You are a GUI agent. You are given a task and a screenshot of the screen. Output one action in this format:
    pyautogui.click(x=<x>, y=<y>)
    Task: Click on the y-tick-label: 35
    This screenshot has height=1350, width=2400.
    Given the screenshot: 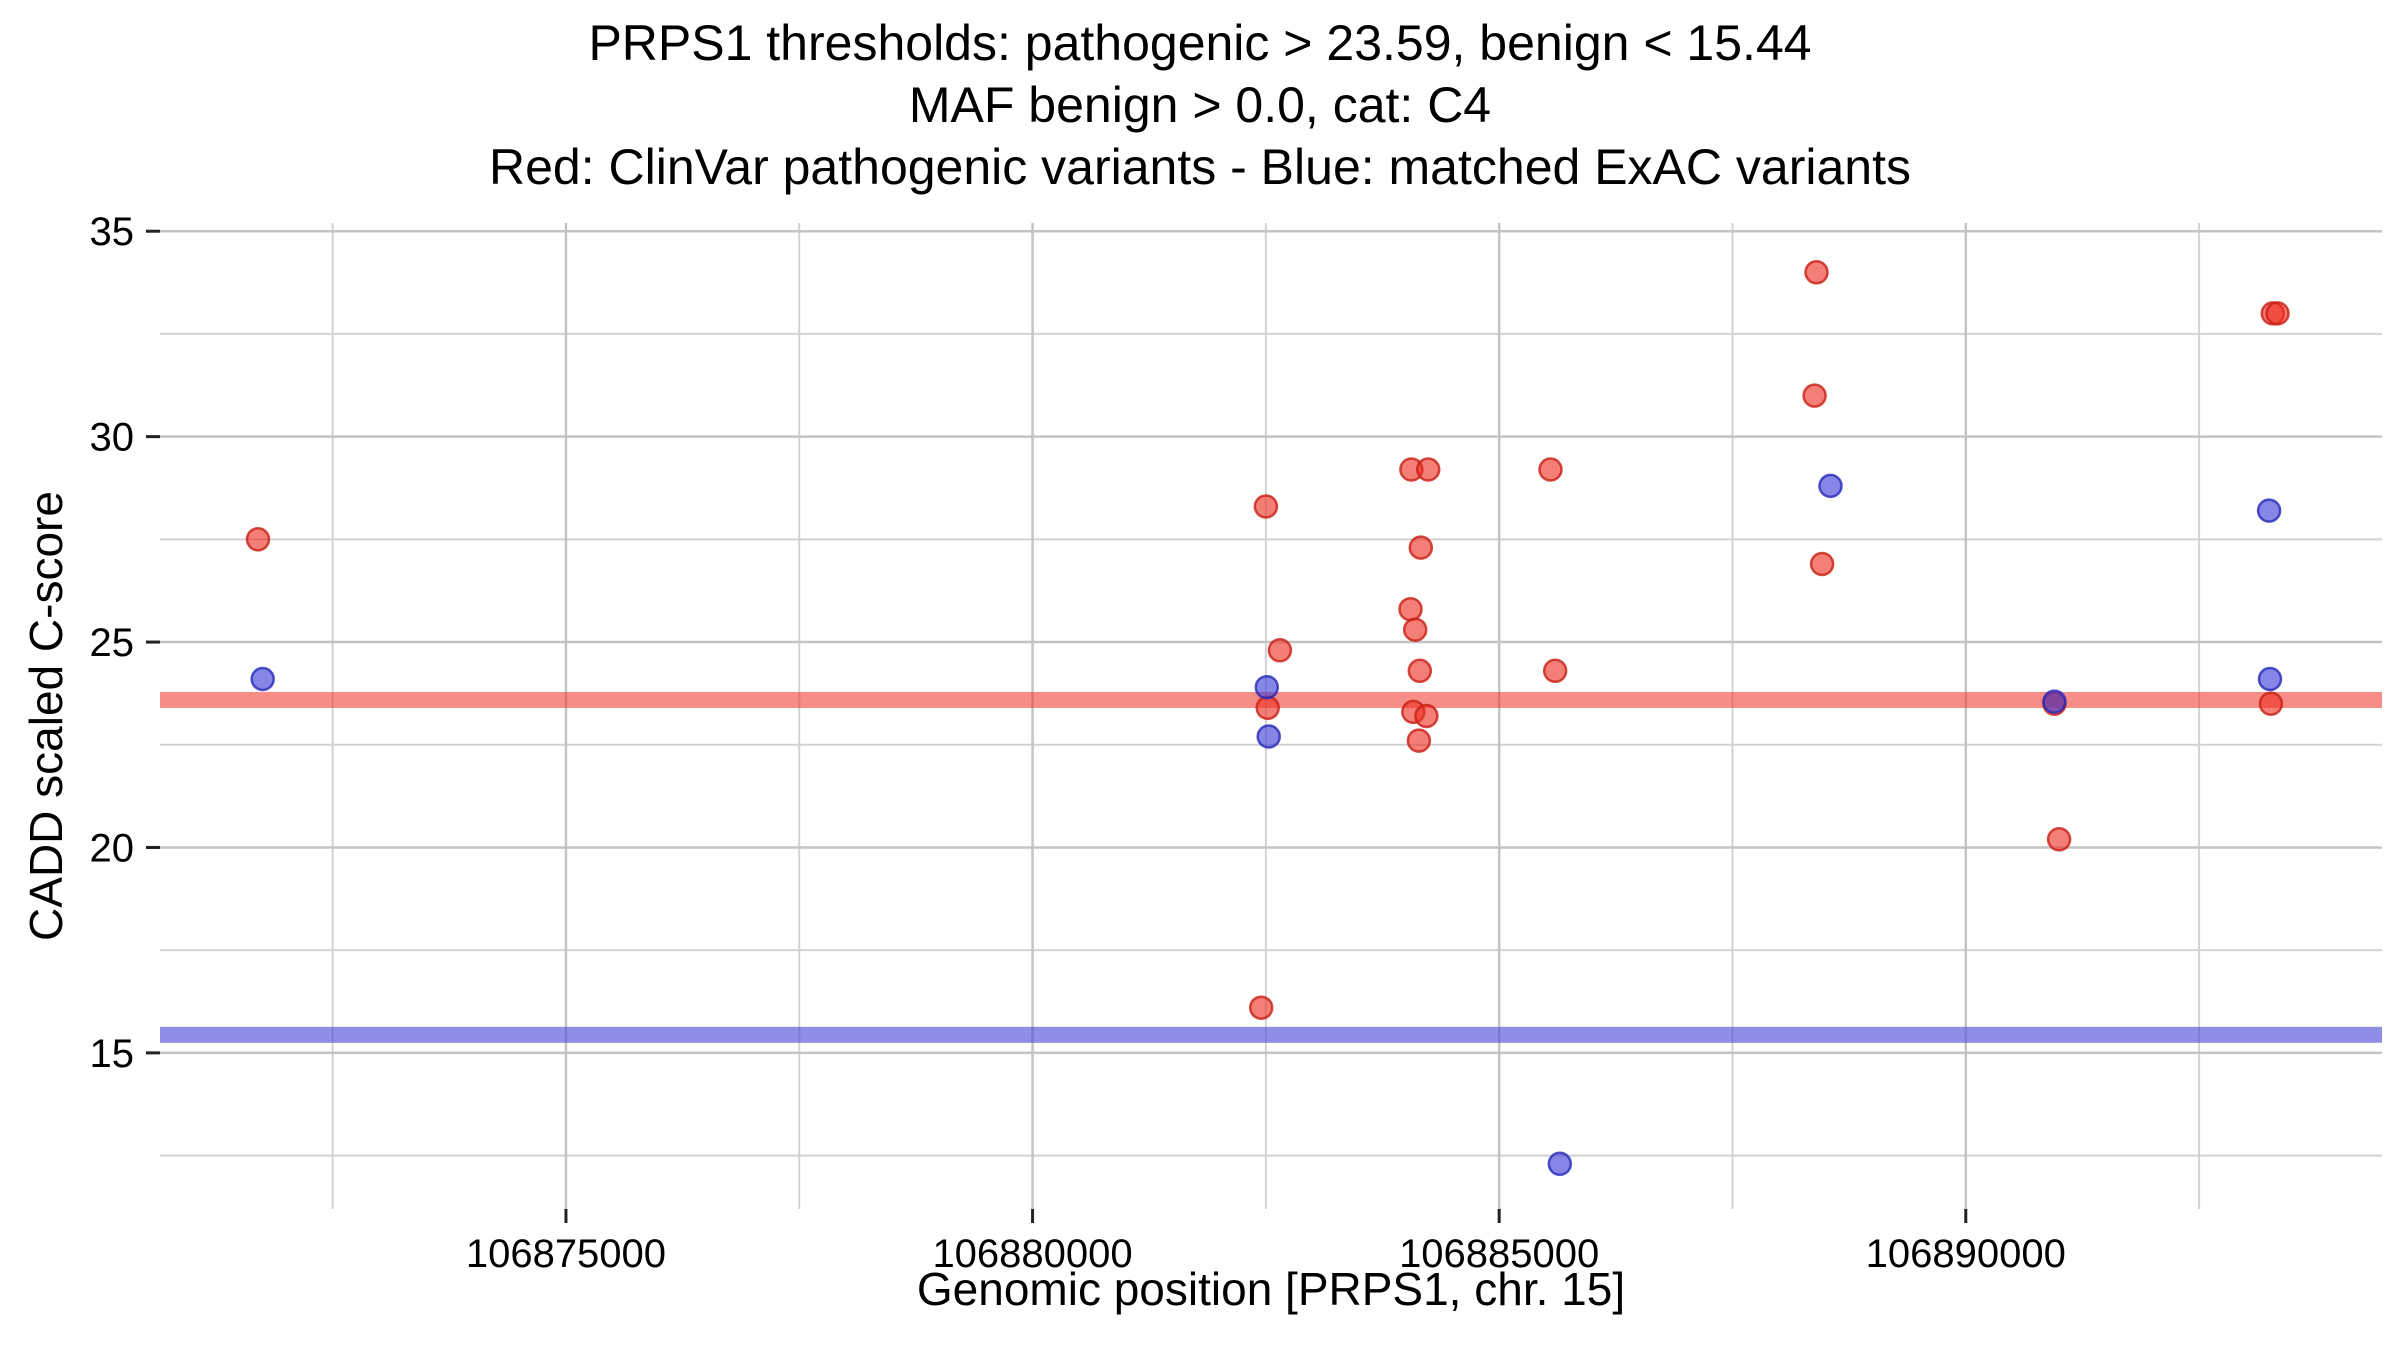 What is the action you would take?
    pyautogui.click(x=112, y=232)
    